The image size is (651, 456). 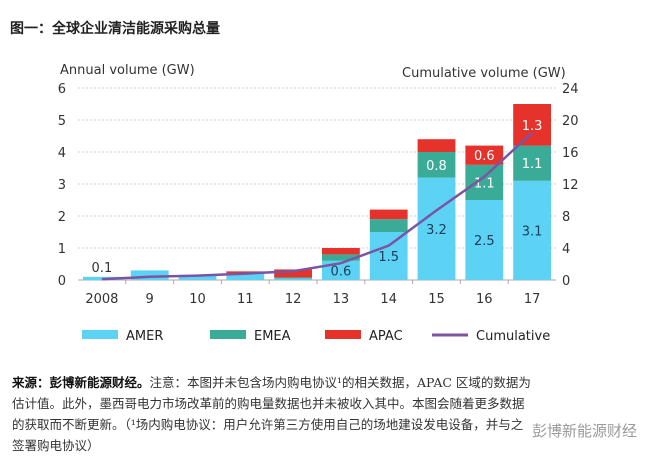 I want to click on data-label: 0.1, so click(x=102, y=268).